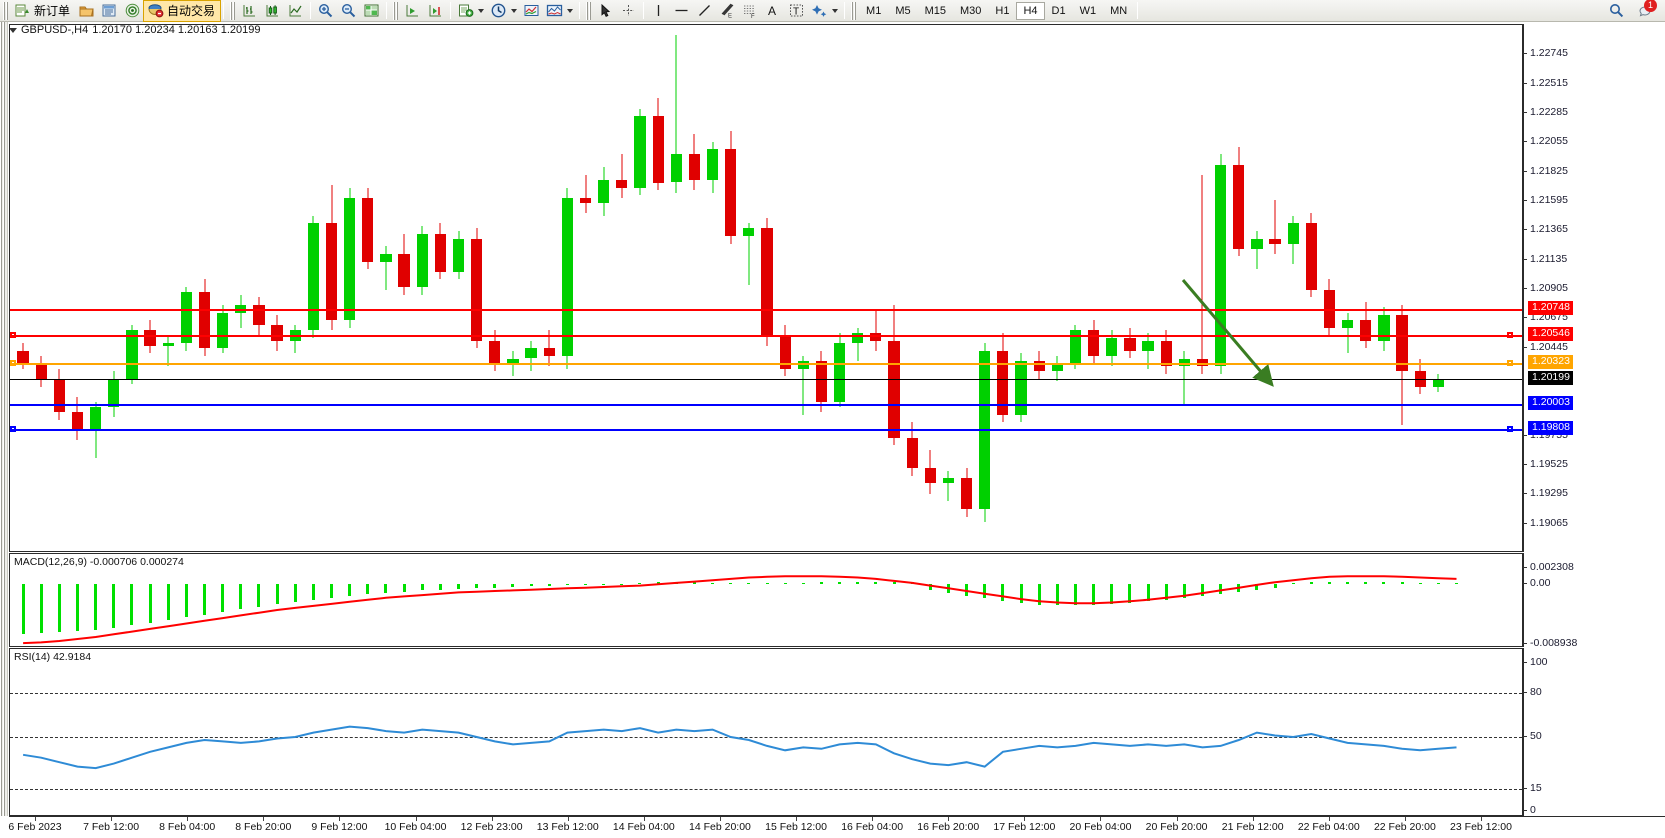 The height and width of the screenshot is (838, 1665). Describe the element at coordinates (1545, 141) in the screenshot. I see `price-axis-tick: 1.22055` at that location.